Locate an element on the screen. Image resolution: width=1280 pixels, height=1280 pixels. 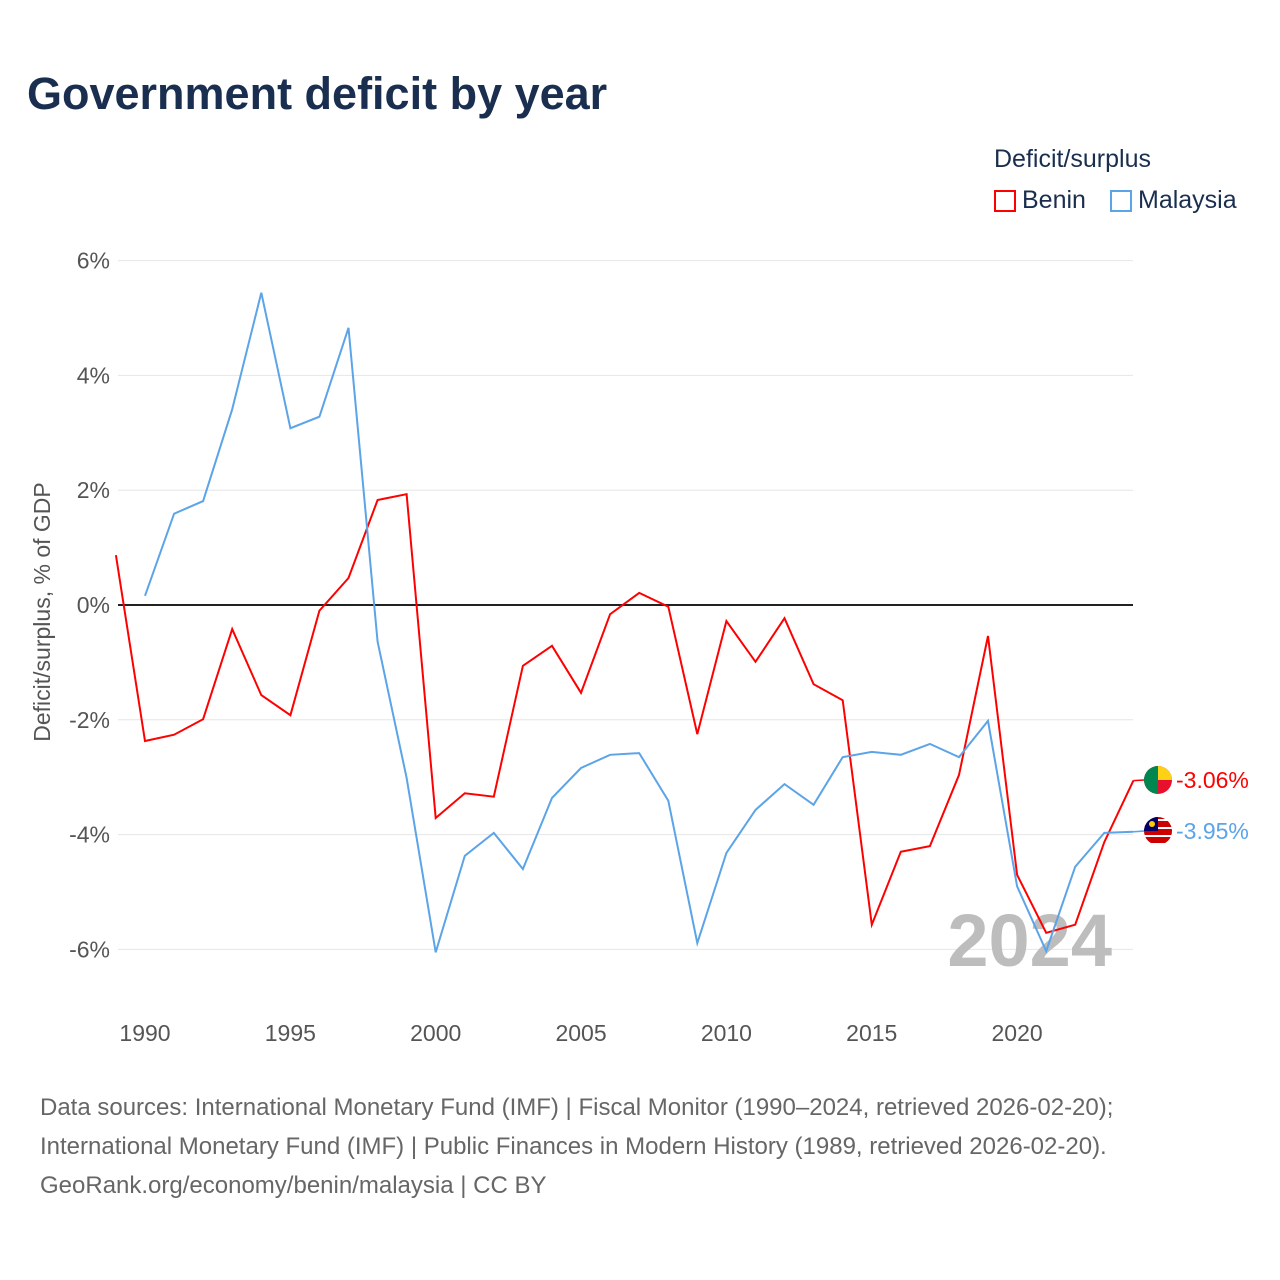
legend-item-malaysia: Malaysia is located at coordinates (1173, 200).